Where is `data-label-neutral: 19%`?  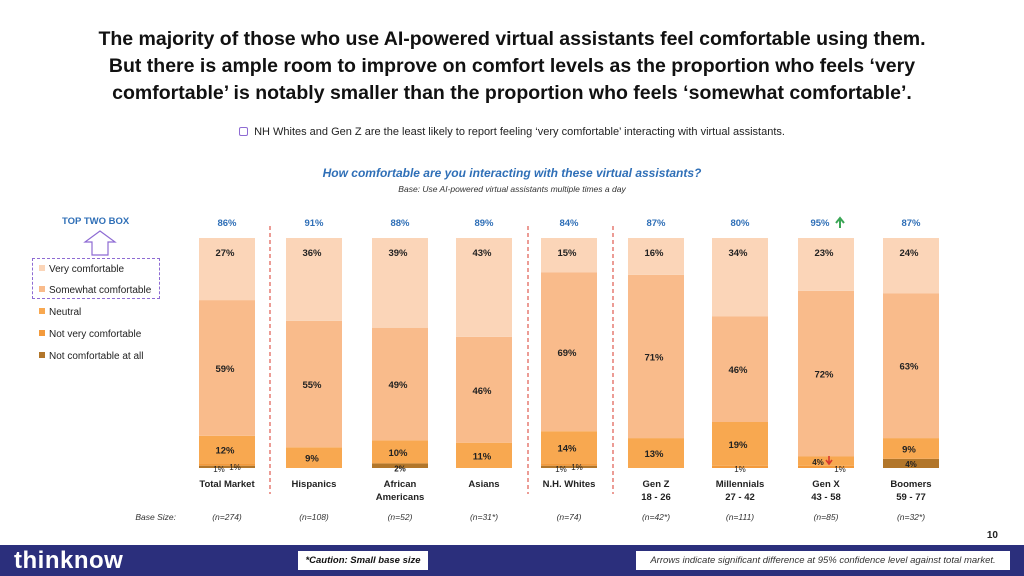 data-label-neutral: 19% is located at coordinates (738, 445).